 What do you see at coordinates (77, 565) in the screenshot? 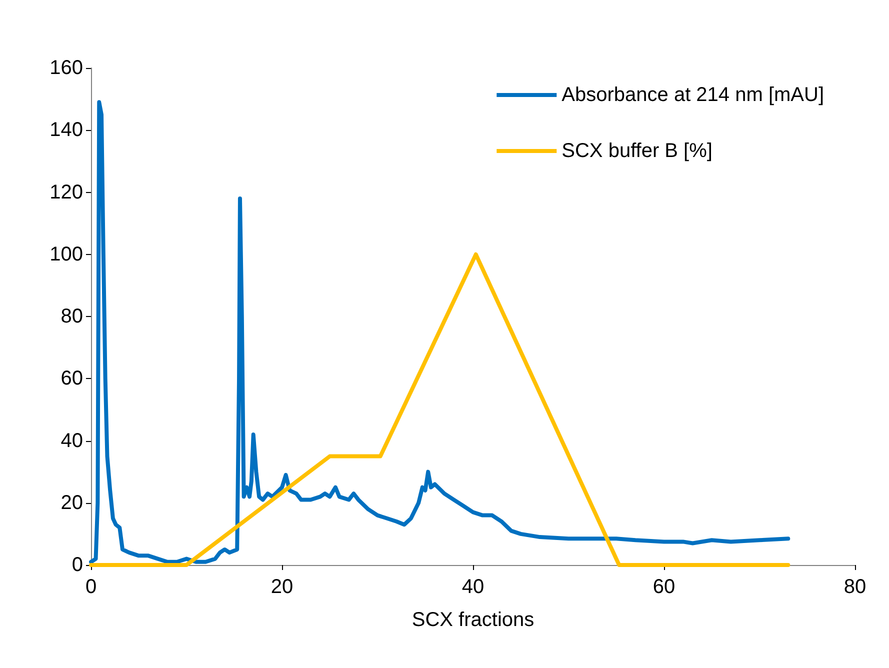
I see `y-tick-label: 0` at bounding box center [77, 565].